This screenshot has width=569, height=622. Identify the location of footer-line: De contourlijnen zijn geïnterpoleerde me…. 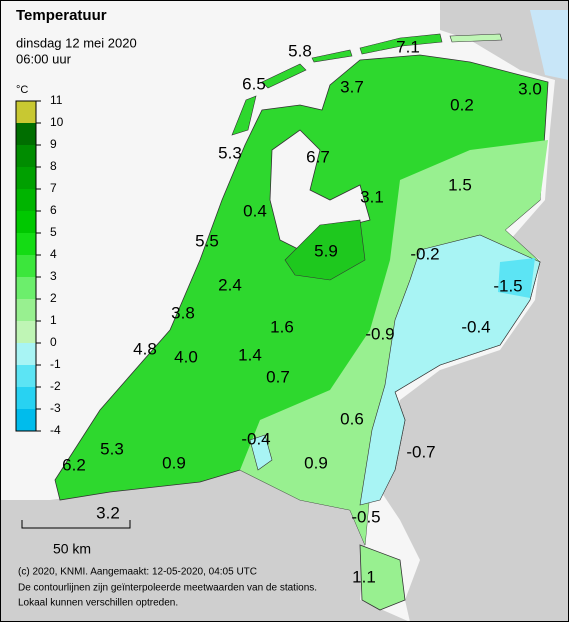
(167, 588).